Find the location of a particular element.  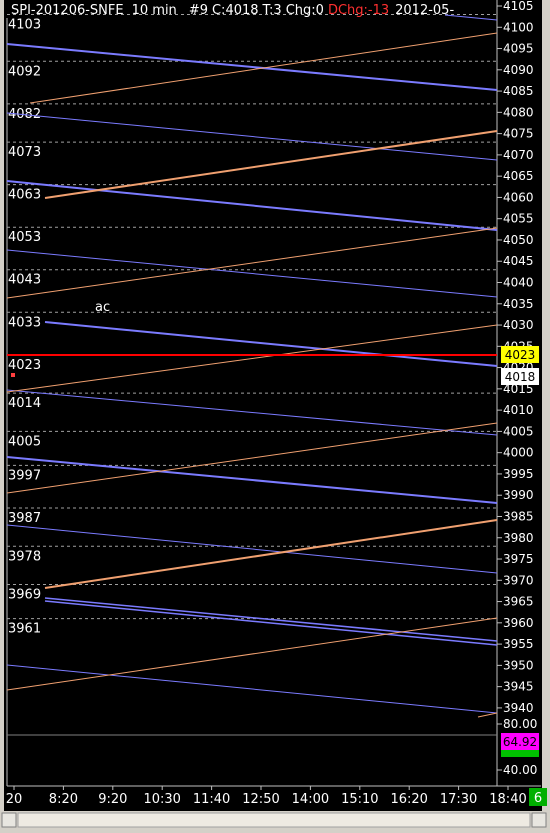

price-tick-label: 4045 is located at coordinates (518, 261).